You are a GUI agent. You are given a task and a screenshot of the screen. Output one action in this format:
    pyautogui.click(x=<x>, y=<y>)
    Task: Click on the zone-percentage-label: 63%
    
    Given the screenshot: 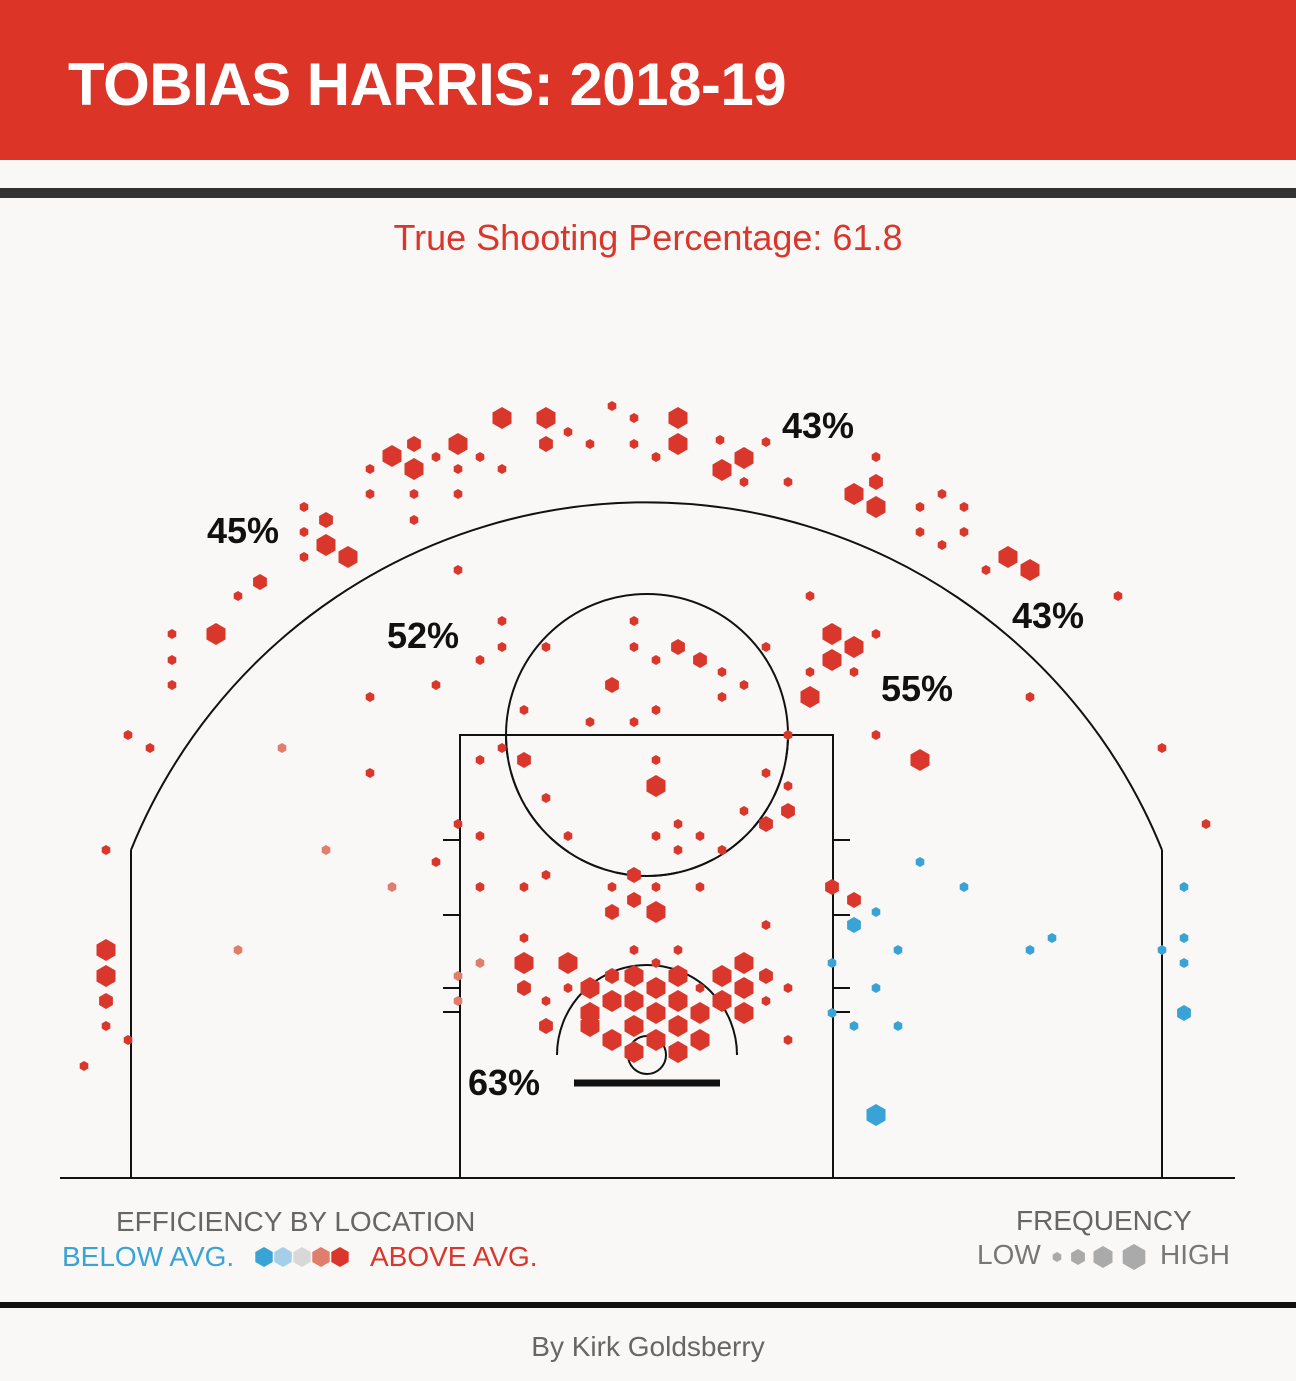 What is the action you would take?
    pyautogui.click(x=504, y=1082)
    